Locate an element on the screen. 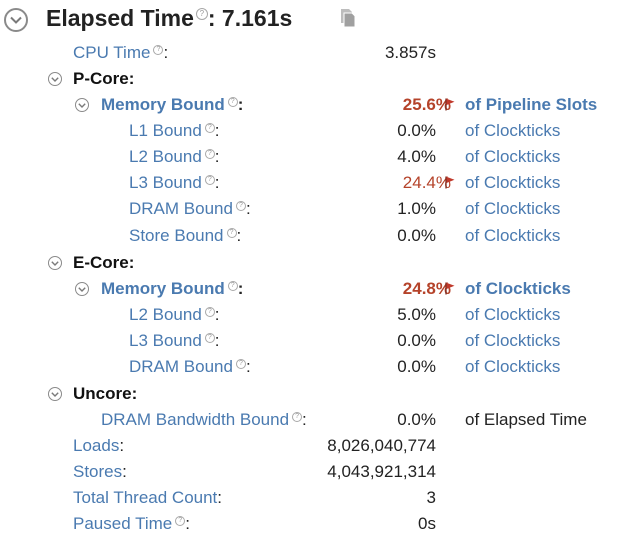 This screenshot has height=545, width=629. pcore-store-bound-unit: of Clockticks is located at coordinates (513, 235).